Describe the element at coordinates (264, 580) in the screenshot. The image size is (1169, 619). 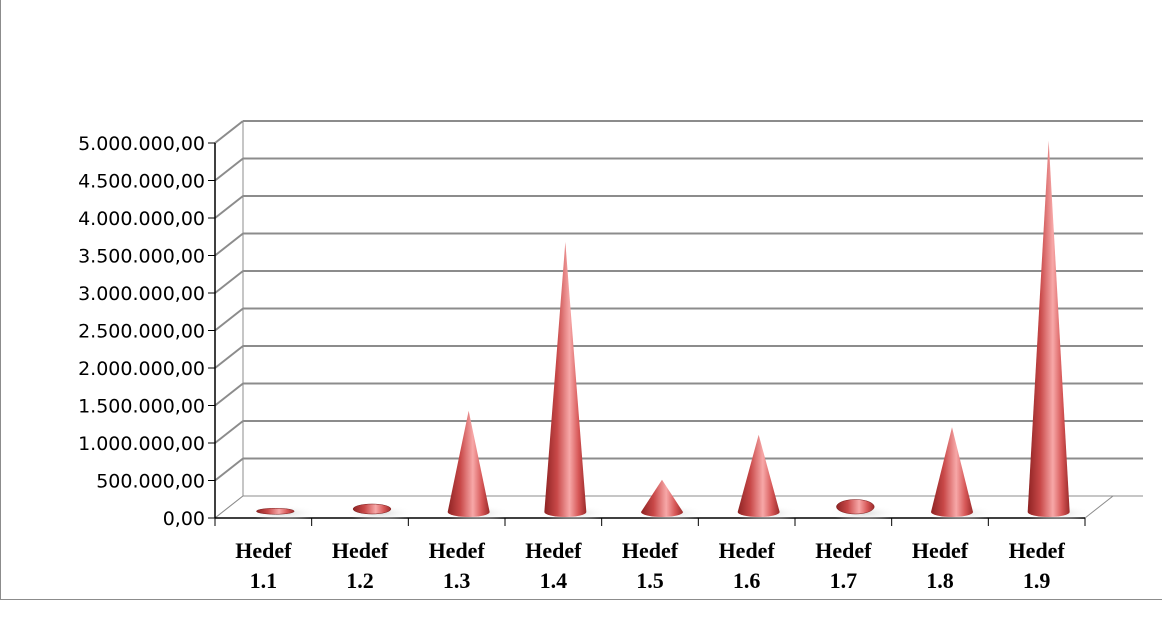
I see `x-tick-label: 1.1` at that location.